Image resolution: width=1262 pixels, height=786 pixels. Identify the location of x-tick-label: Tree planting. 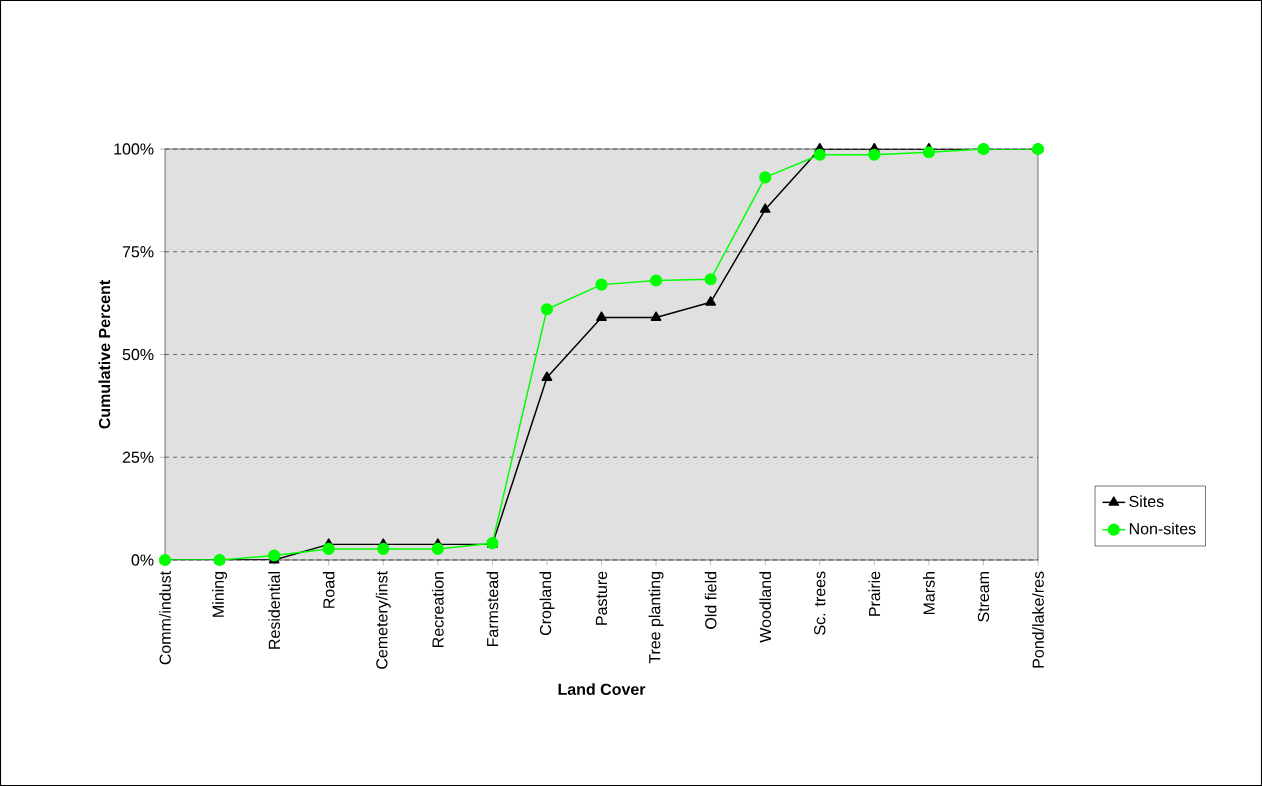
(656, 618).